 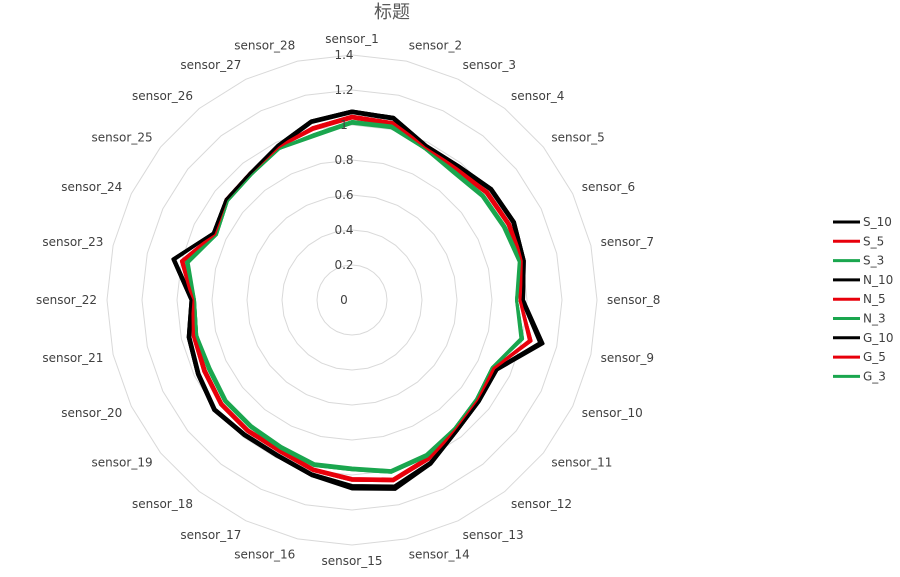 What do you see at coordinates (608, 187) in the screenshot?
I see `category-label: sensor_6` at bounding box center [608, 187].